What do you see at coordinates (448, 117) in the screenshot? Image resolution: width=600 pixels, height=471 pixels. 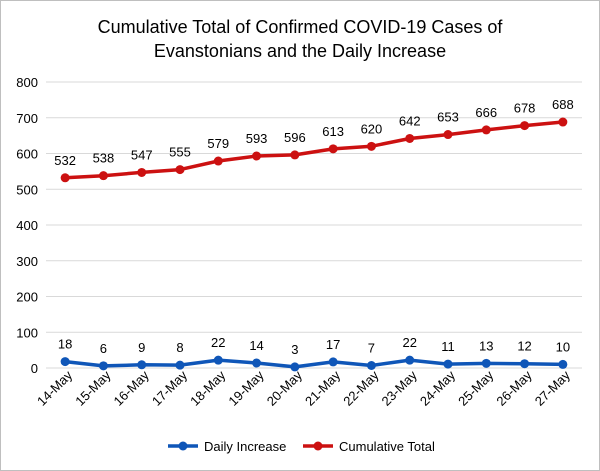 I see `data-label: 653` at bounding box center [448, 117].